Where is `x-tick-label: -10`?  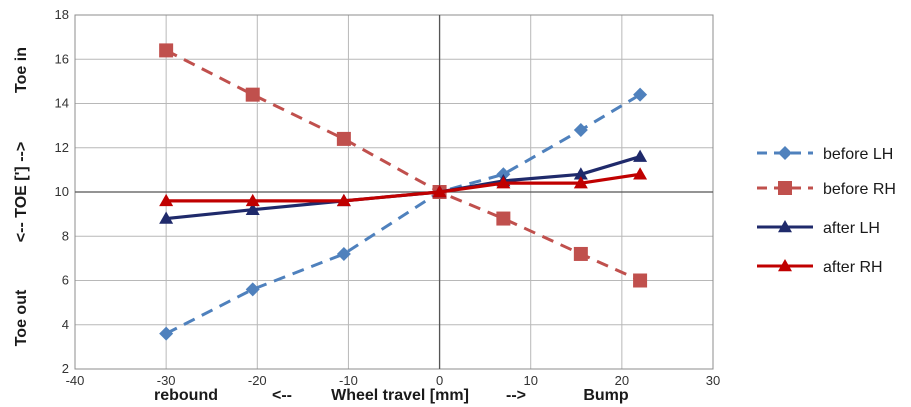 x-tick-label: -10 is located at coordinates (348, 380).